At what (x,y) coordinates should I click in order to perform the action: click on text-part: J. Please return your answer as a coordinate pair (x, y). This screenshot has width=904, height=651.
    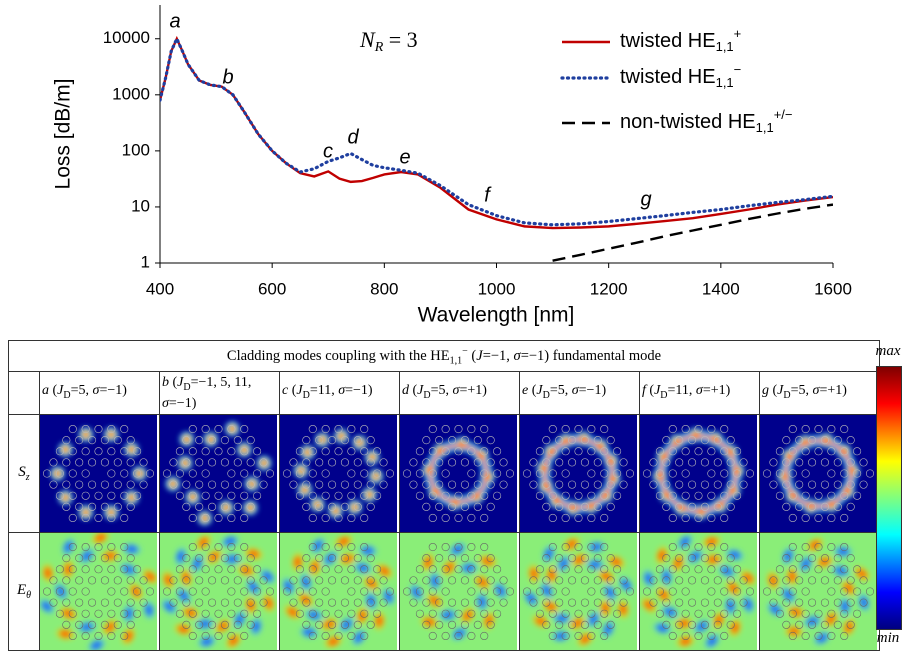
    Looking at the image, I should click on (60, 391).